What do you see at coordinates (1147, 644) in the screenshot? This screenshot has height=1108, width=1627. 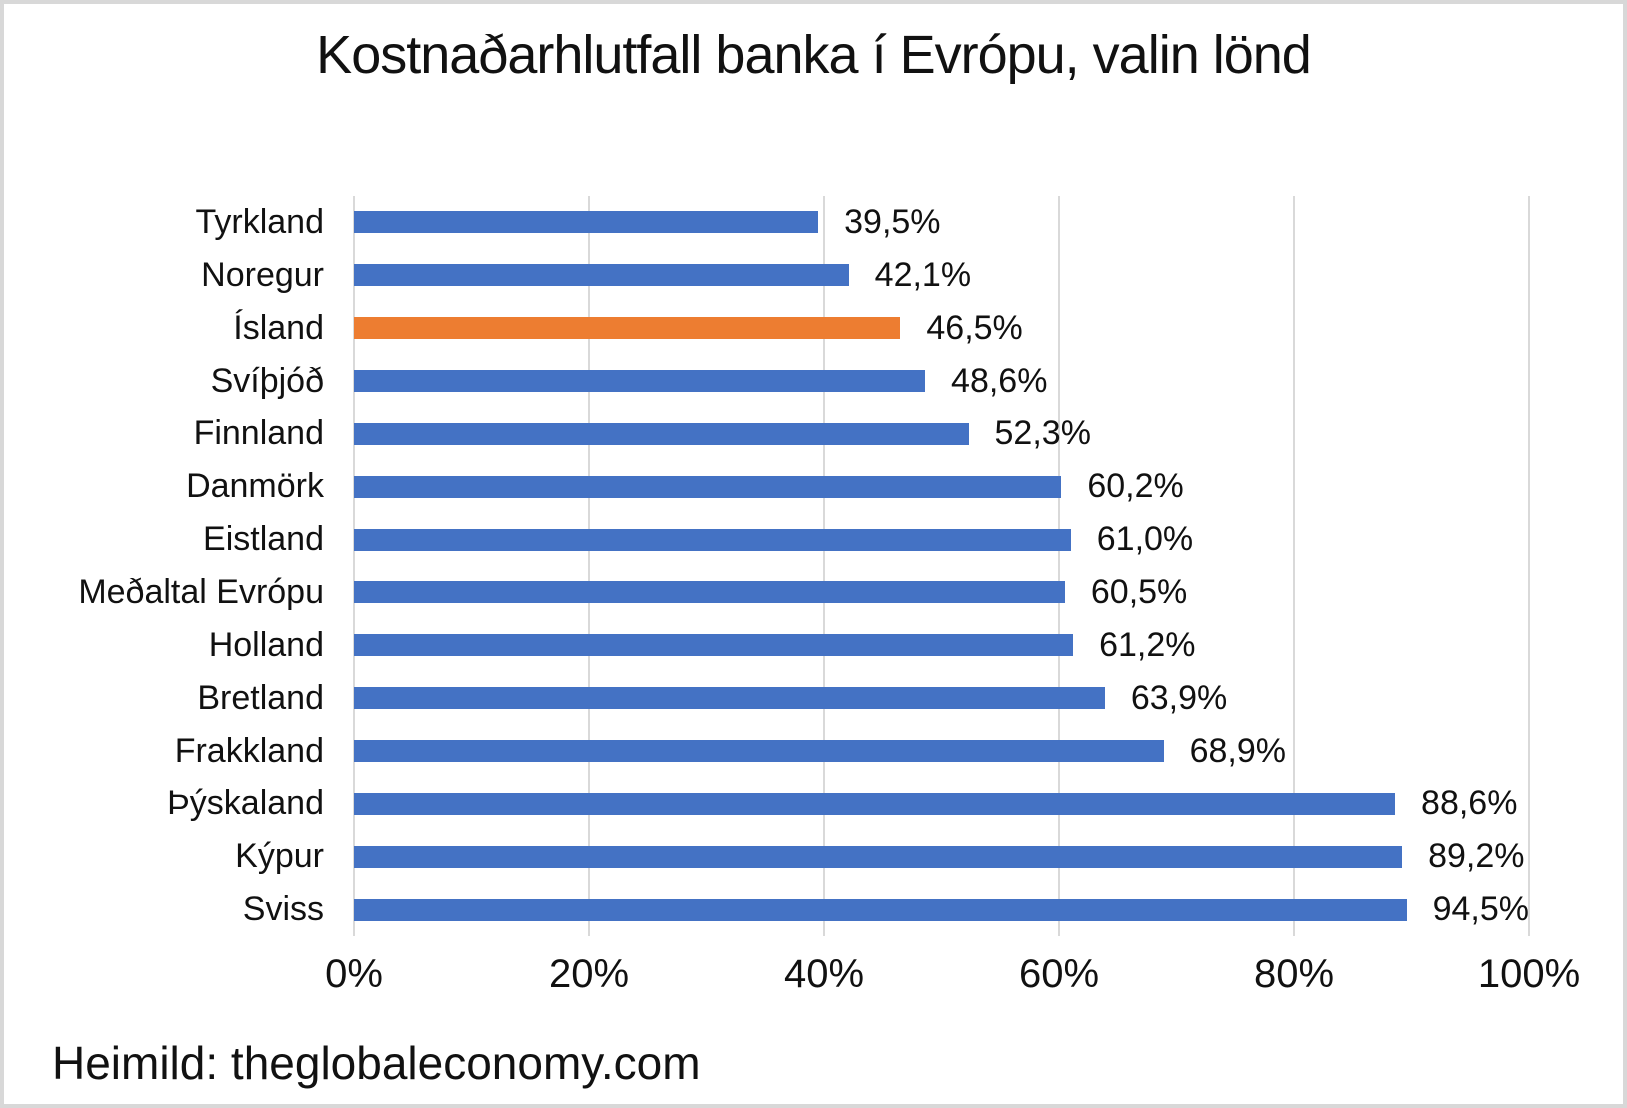 I see `value-label: 61,2%` at bounding box center [1147, 644].